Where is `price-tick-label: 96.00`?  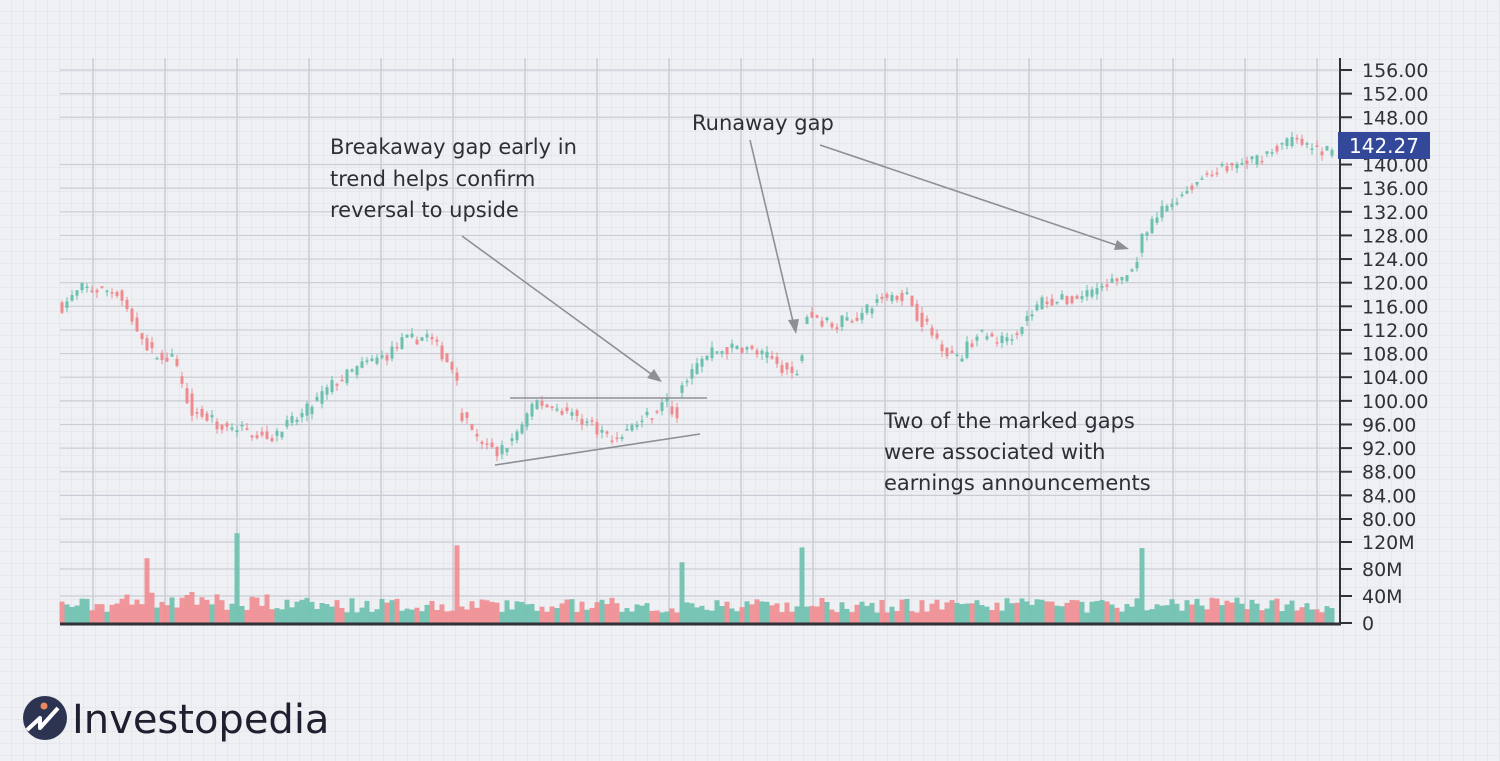
price-tick-label: 96.00 is located at coordinates (1389, 425).